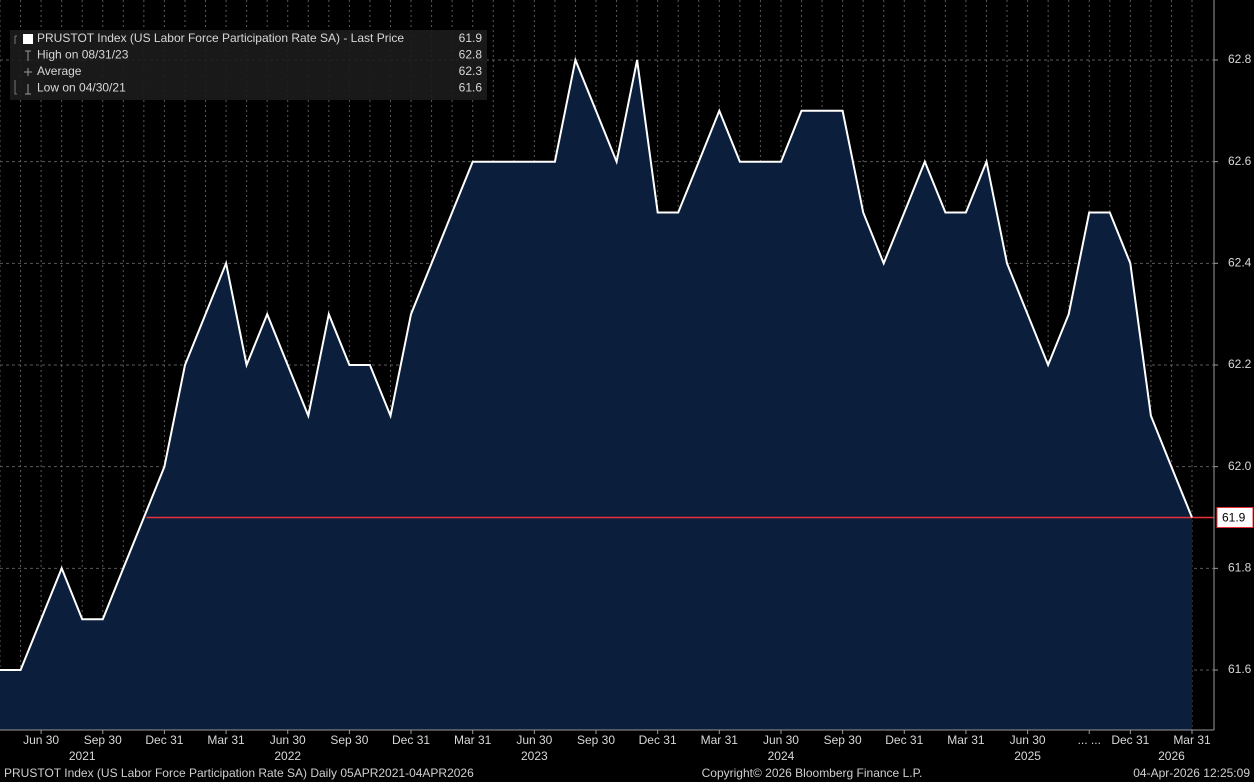  Describe the element at coordinates (83, 55) in the screenshot. I see `legend-label: High on 08/31/23` at that location.